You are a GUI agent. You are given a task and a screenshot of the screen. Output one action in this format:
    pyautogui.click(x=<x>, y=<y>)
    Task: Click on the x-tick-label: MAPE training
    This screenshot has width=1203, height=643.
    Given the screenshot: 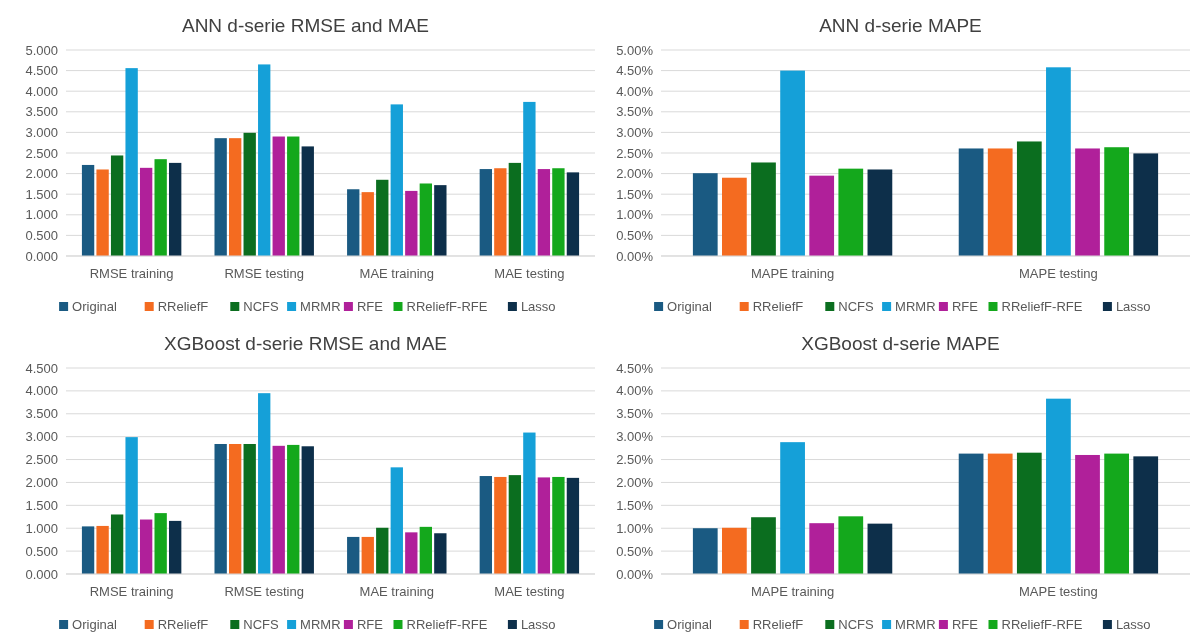 What is the action you would take?
    pyautogui.click(x=793, y=591)
    